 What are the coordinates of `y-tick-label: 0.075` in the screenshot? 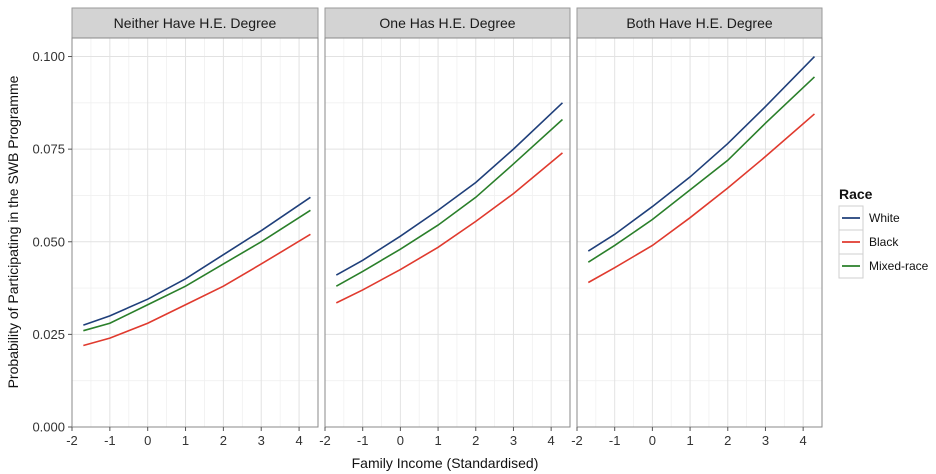 It's located at (48, 149).